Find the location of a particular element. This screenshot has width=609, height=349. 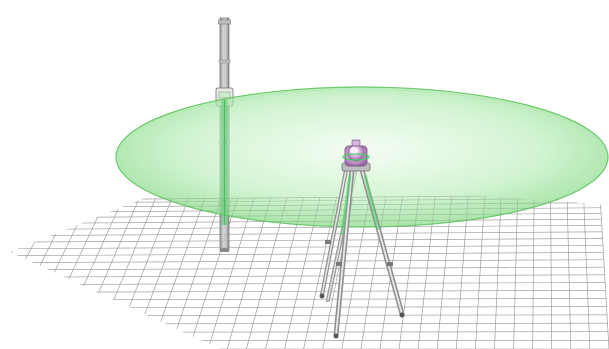

rotary-laser-level-icon is located at coordinates (356, 153).